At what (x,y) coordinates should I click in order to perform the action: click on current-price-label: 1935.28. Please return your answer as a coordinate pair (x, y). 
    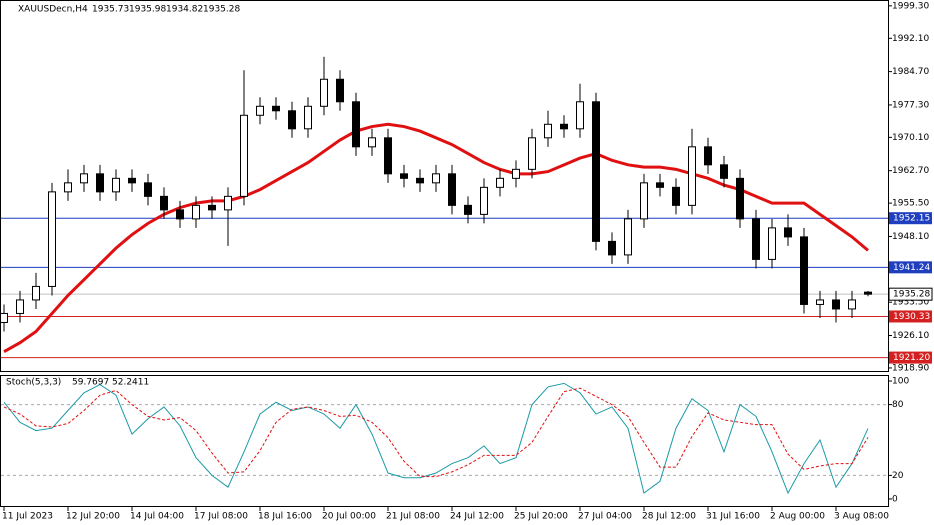
    Looking at the image, I should click on (911, 295).